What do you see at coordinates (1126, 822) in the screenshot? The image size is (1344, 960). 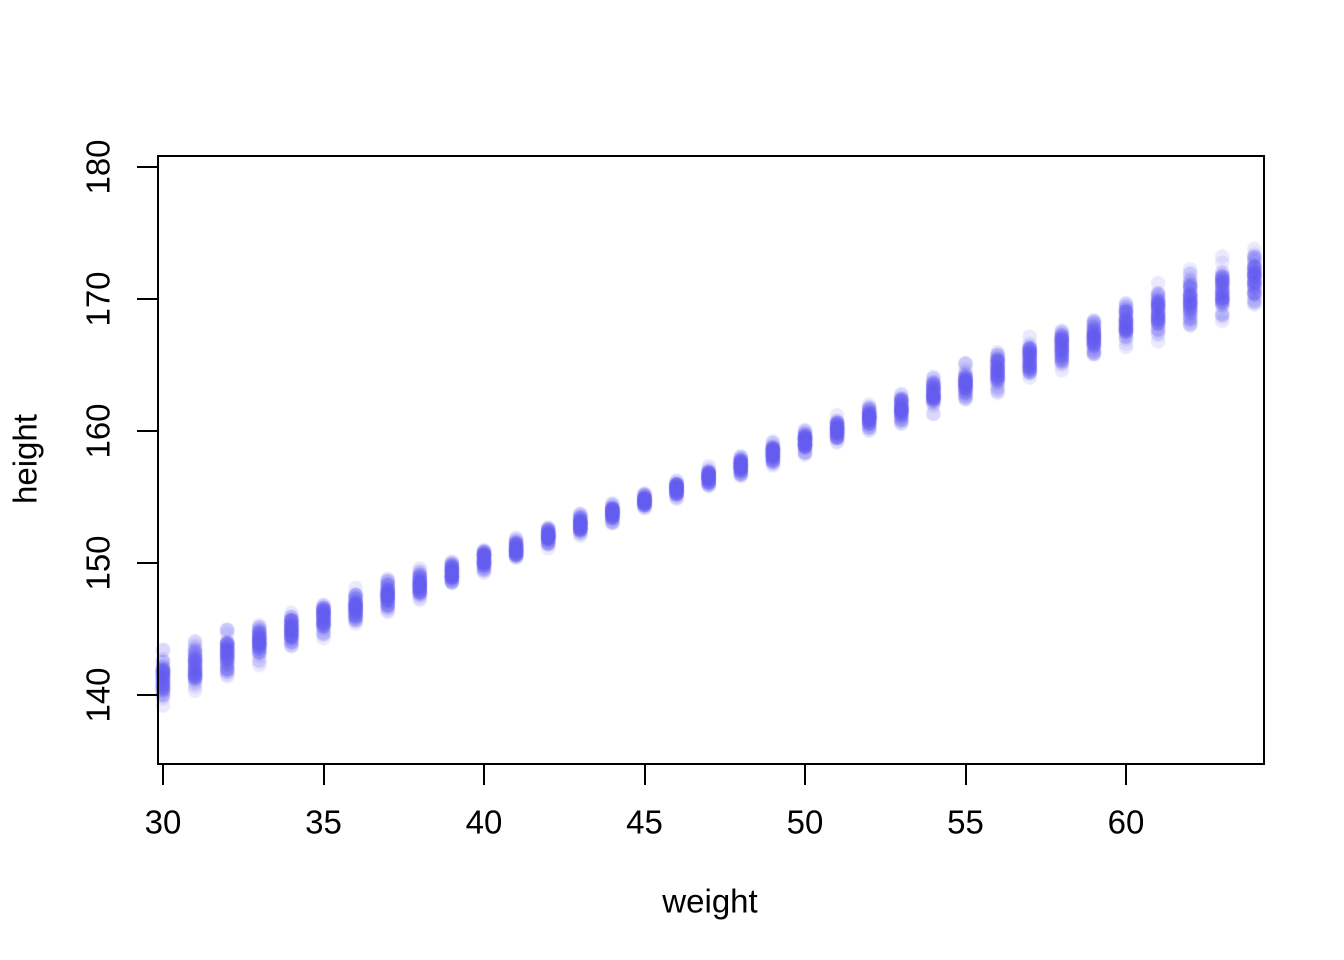 I see `x-tick-label: 60` at bounding box center [1126, 822].